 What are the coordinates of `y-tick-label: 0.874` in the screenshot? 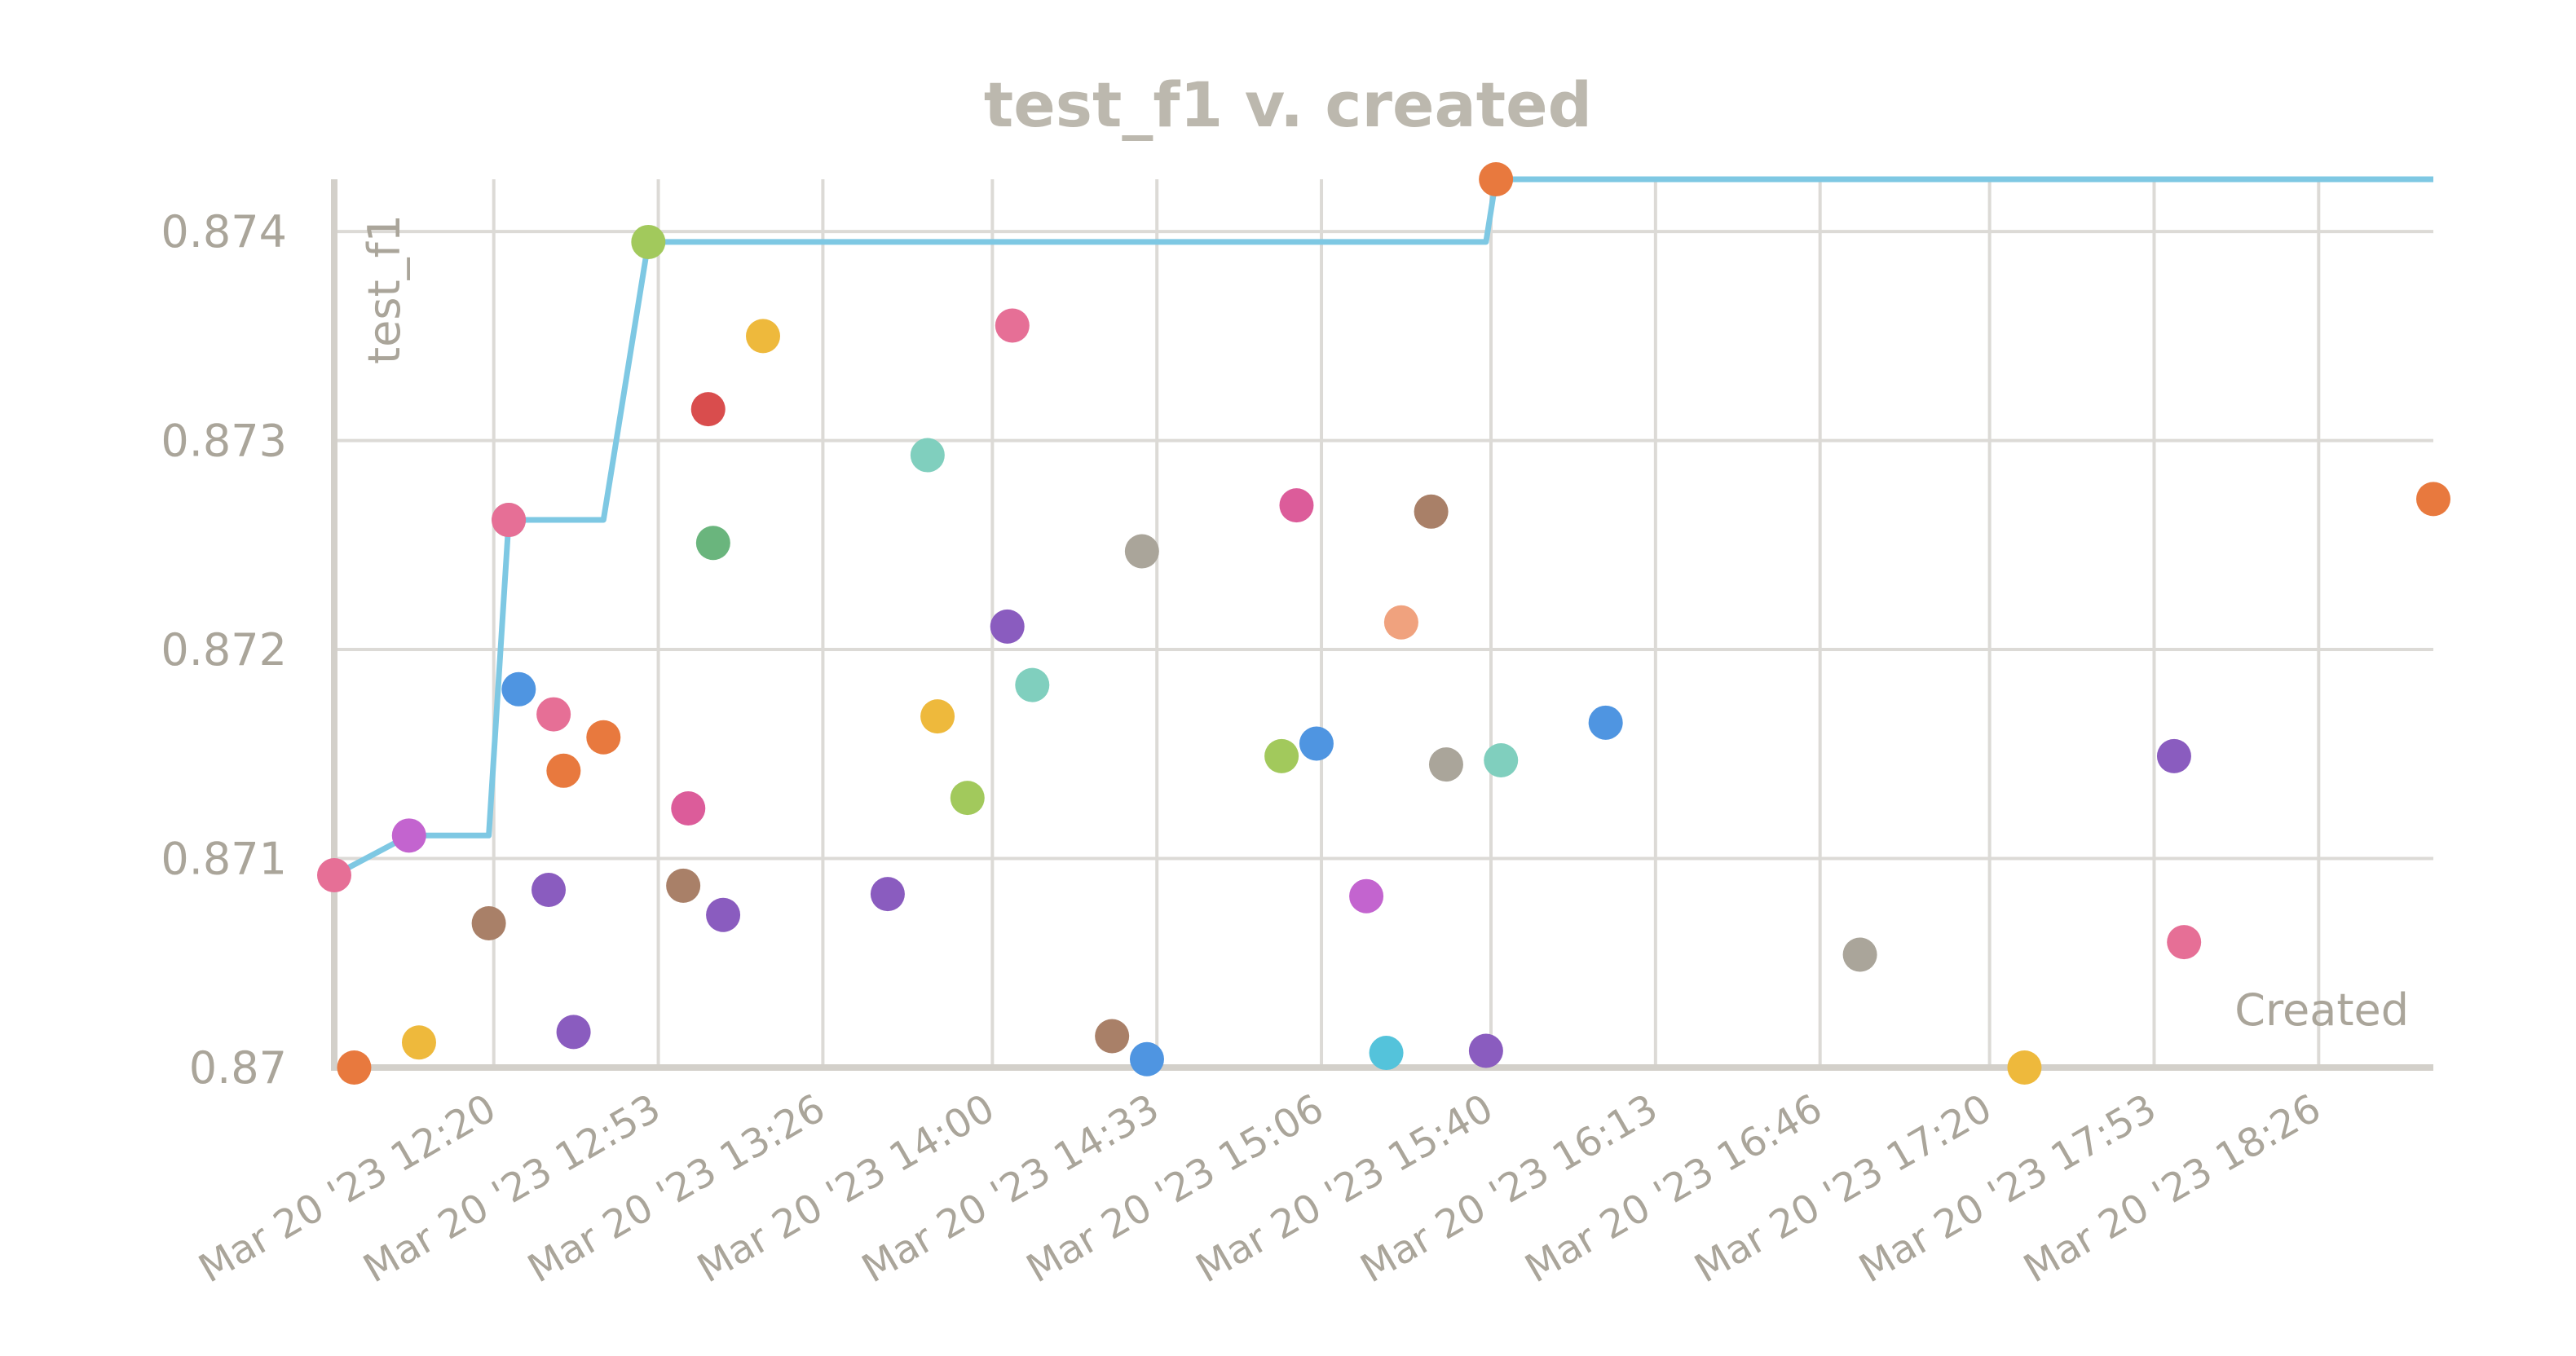 It's located at (224, 232).